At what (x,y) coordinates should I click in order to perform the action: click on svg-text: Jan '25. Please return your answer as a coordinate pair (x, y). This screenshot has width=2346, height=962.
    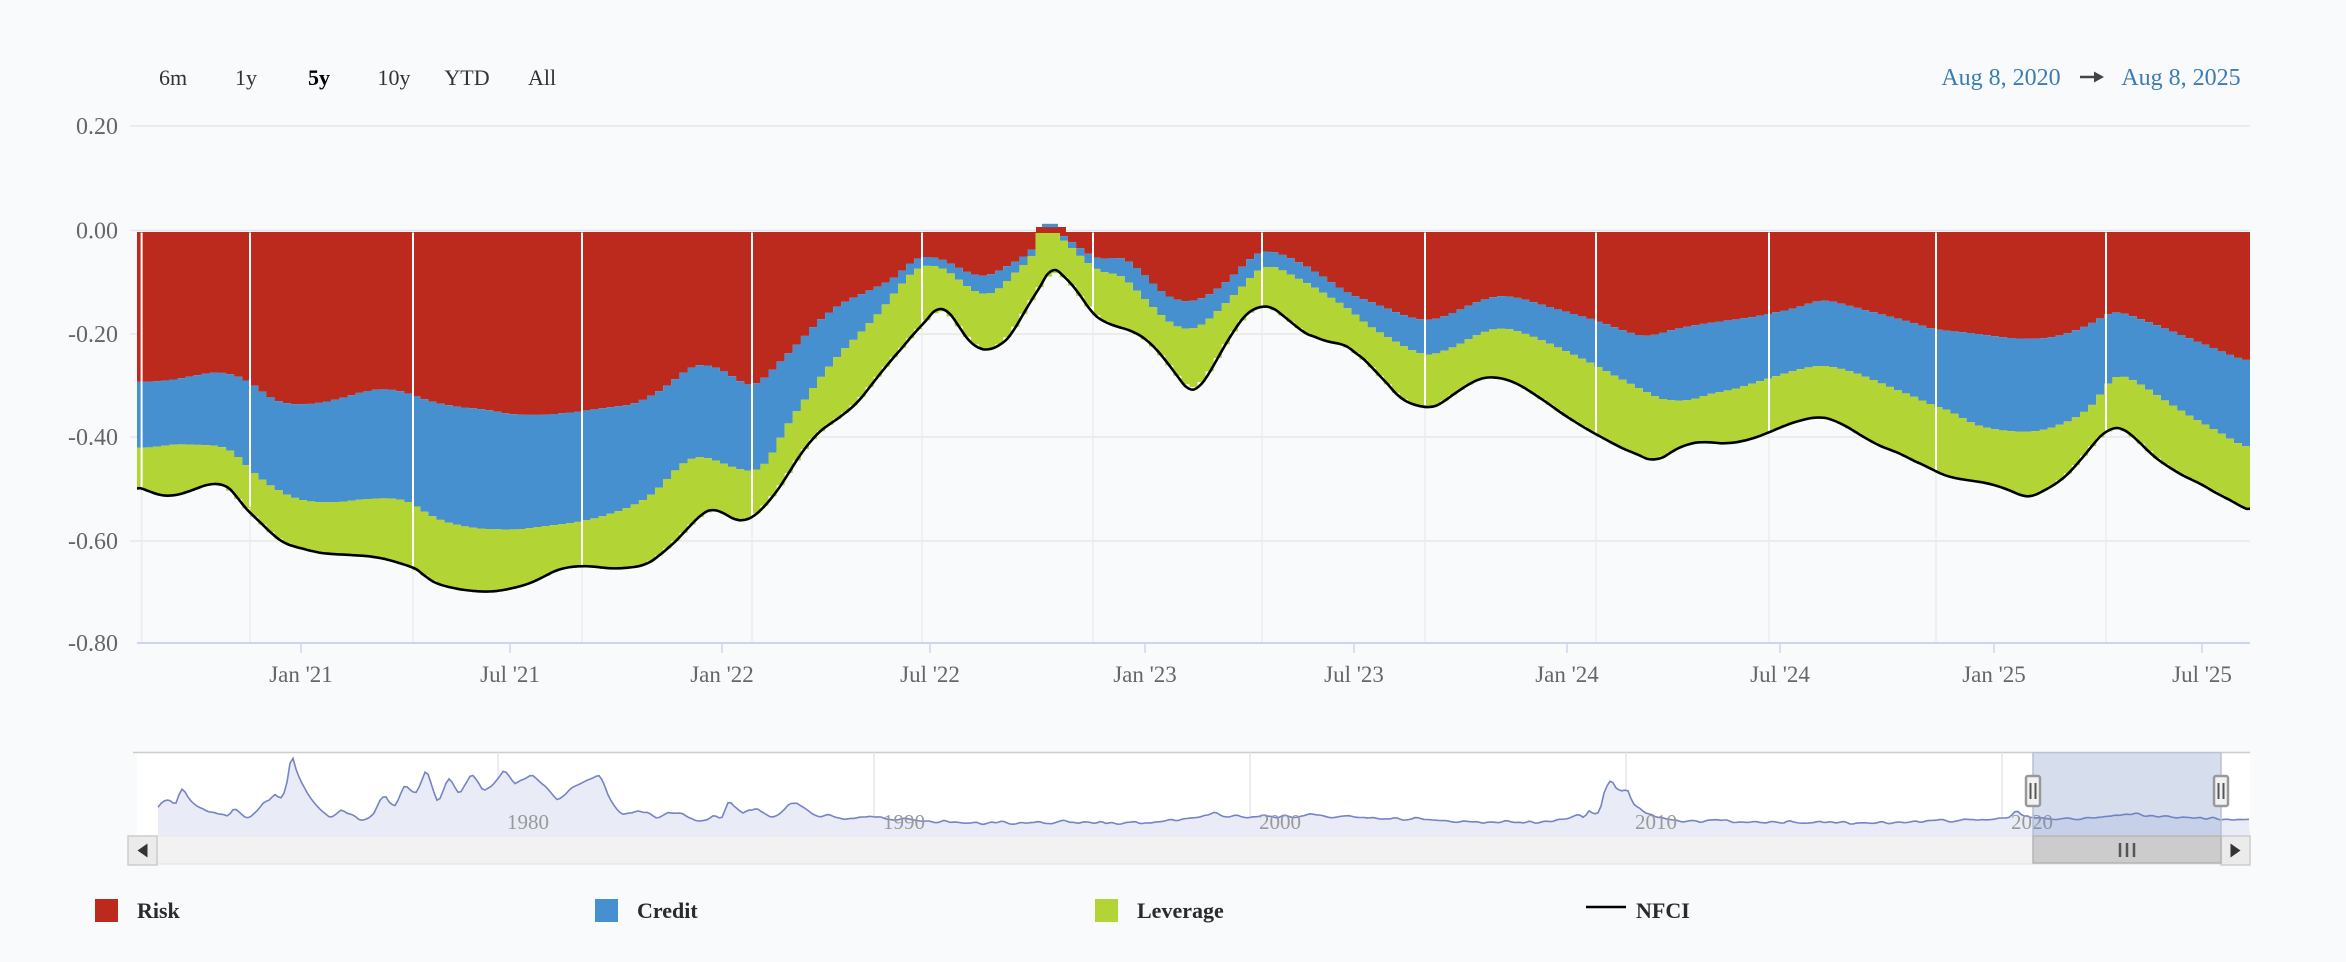
    Looking at the image, I should click on (1994, 674).